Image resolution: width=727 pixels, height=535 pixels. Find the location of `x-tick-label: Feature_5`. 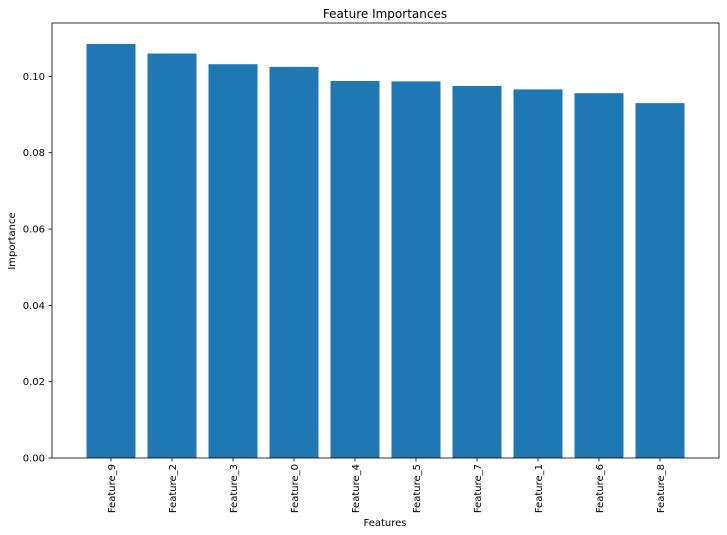

x-tick-label: Feature_5 is located at coordinates (417, 488).